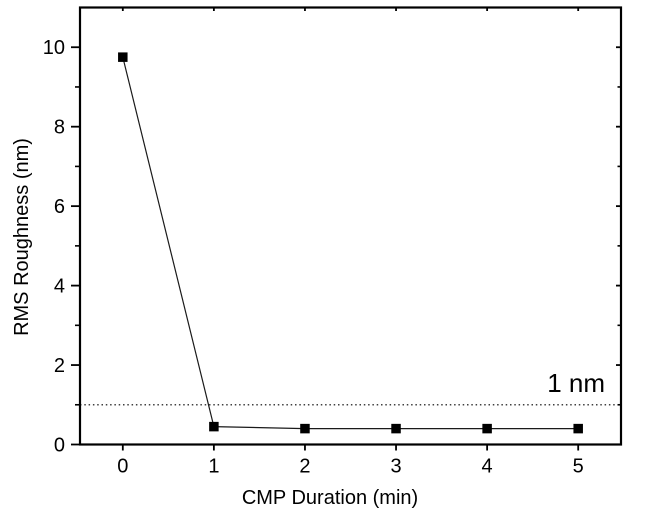 This screenshot has width=666, height=518. What do you see at coordinates (330, 498) in the screenshot?
I see `x-axis-title: CMP Duration (min)` at bounding box center [330, 498].